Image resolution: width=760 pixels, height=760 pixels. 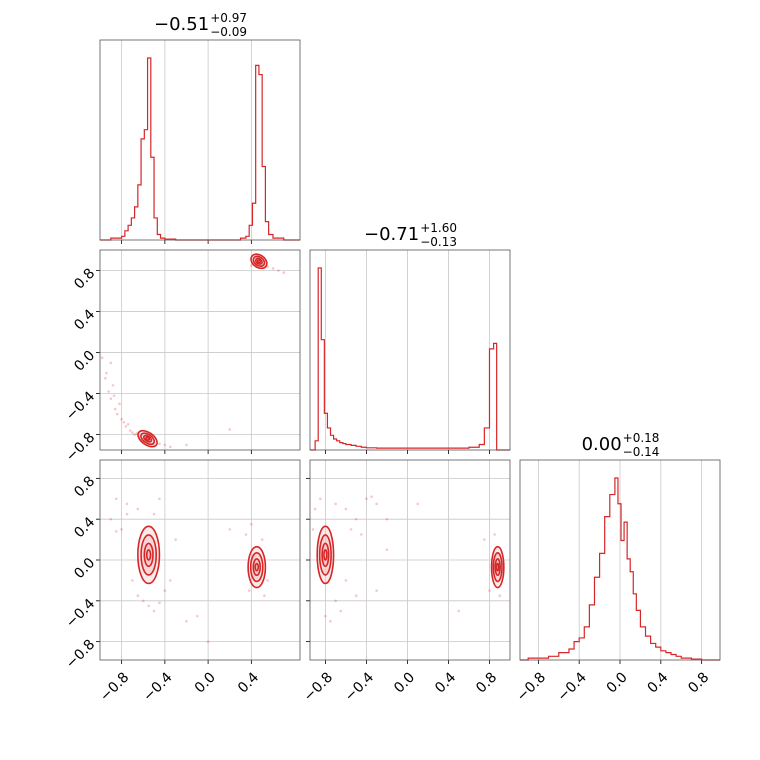 What do you see at coordinates (84, 568) in the screenshot?
I see `y-tick-label: 0.0` at bounding box center [84, 568].